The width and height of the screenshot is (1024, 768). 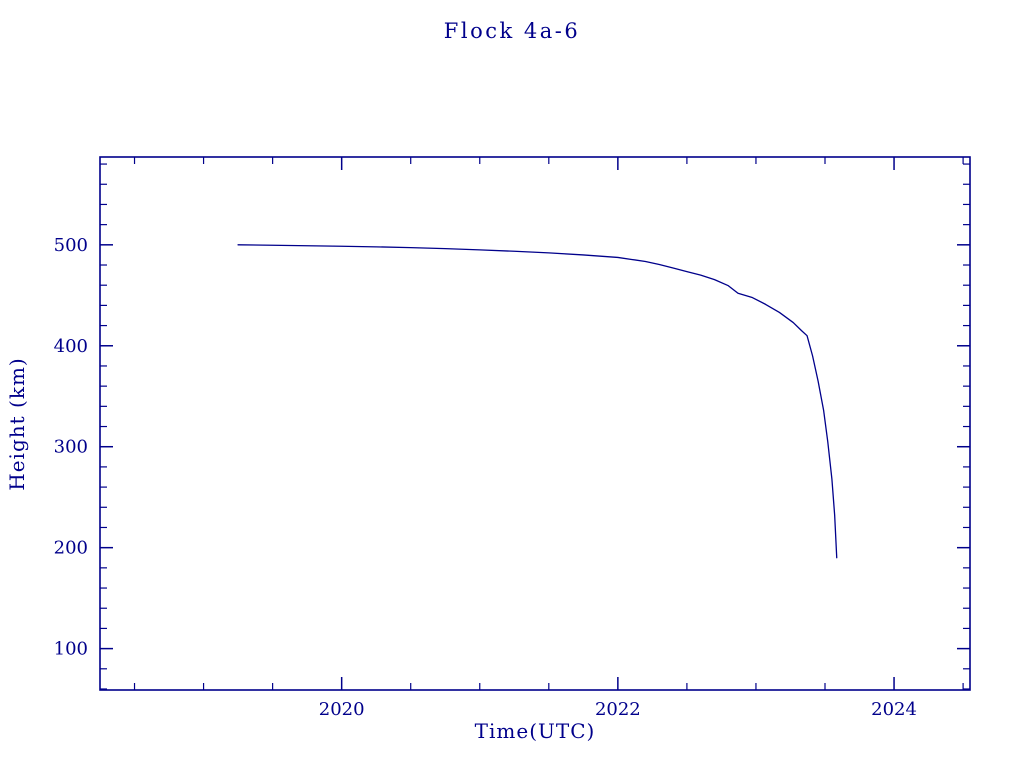 I want to click on x-tick-label: 2024, so click(x=894, y=709).